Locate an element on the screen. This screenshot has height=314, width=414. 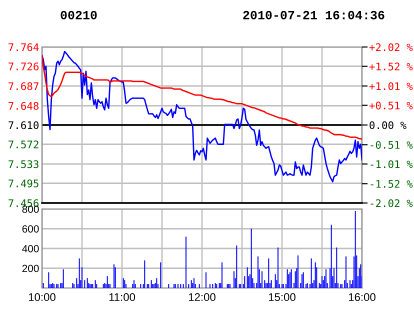
x-tick-label: 10:00 is located at coordinates (42, 297).